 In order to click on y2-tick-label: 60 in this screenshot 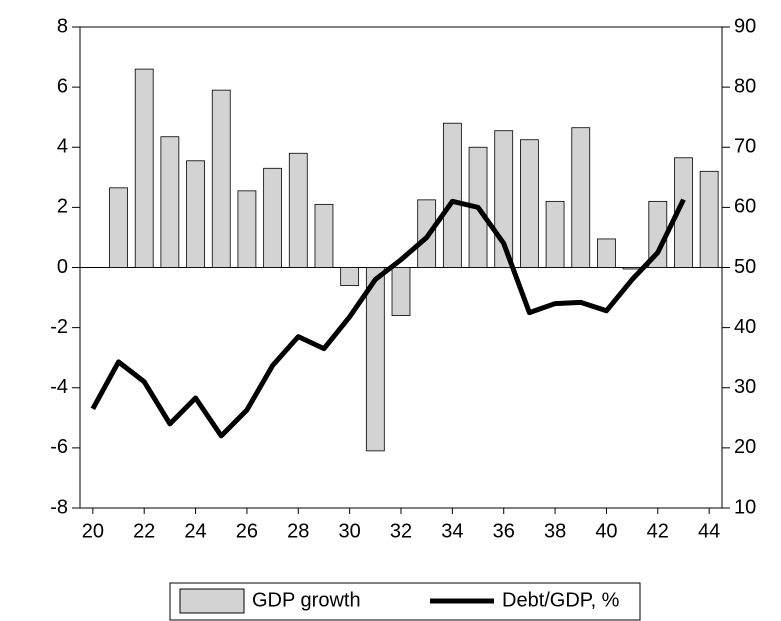, I will do `click(745, 207)`.